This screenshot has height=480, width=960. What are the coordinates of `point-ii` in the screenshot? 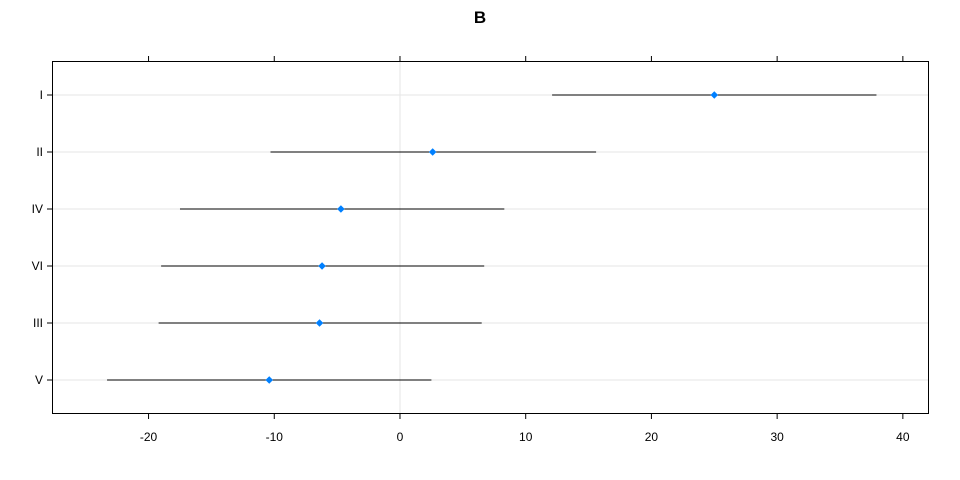 It's located at (432, 152).